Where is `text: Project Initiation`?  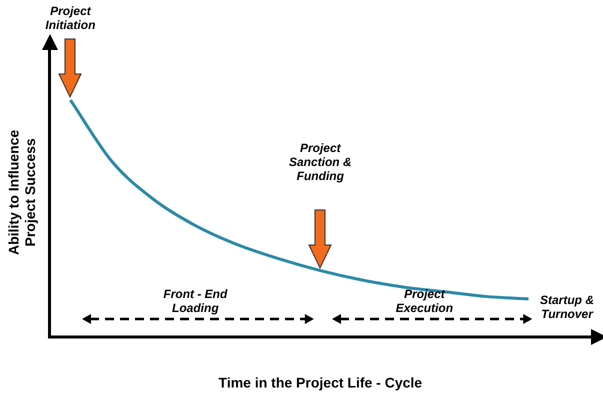
text: Project Initiation is located at coordinates (70, 18).